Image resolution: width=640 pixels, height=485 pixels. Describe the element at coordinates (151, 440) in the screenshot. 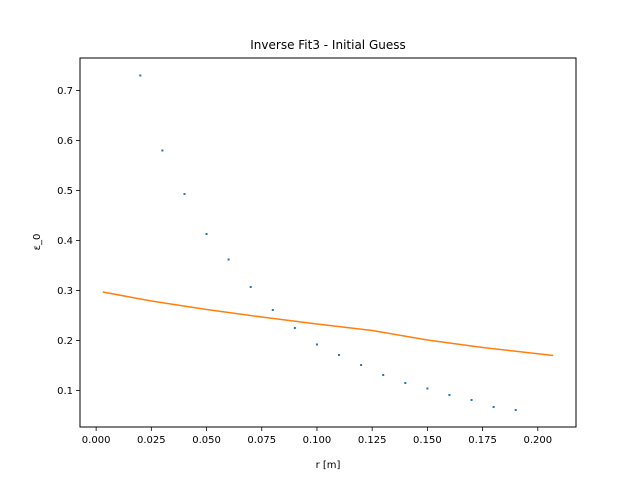

I see `x-tick-label: 0.025` at that location.